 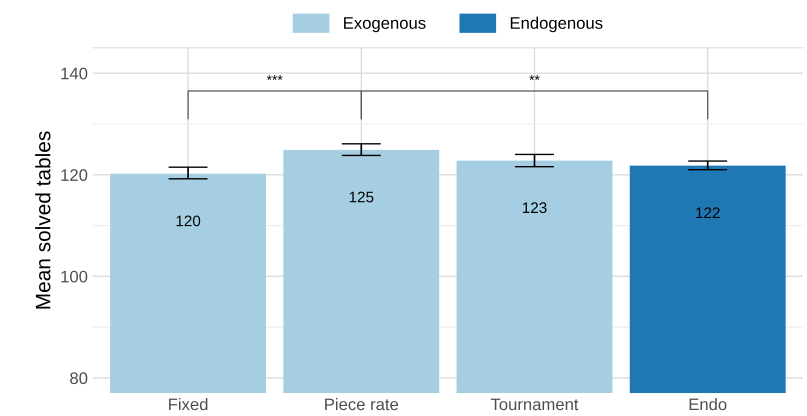 What do you see at coordinates (556, 24) in the screenshot?
I see `legend-label: Endogenous` at bounding box center [556, 24].